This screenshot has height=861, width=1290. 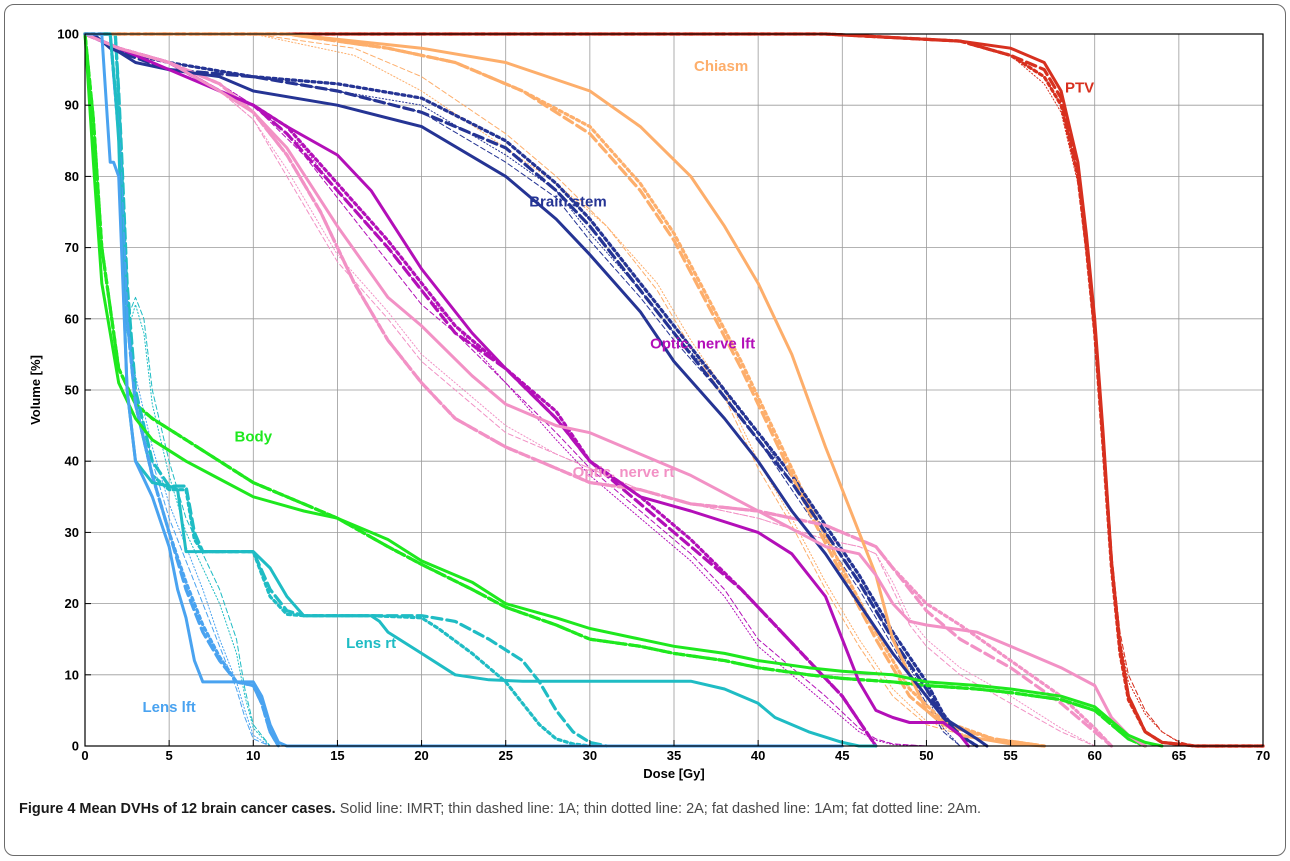 I want to click on curve-lens-lft-1a, so click(x=177, y=390).